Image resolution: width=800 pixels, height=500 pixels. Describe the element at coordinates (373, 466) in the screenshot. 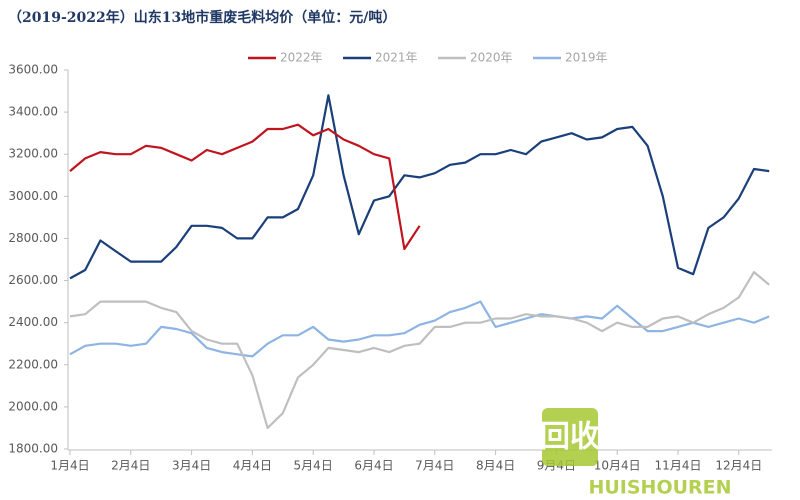

I see `x-tick-label: 6月4日` at that location.